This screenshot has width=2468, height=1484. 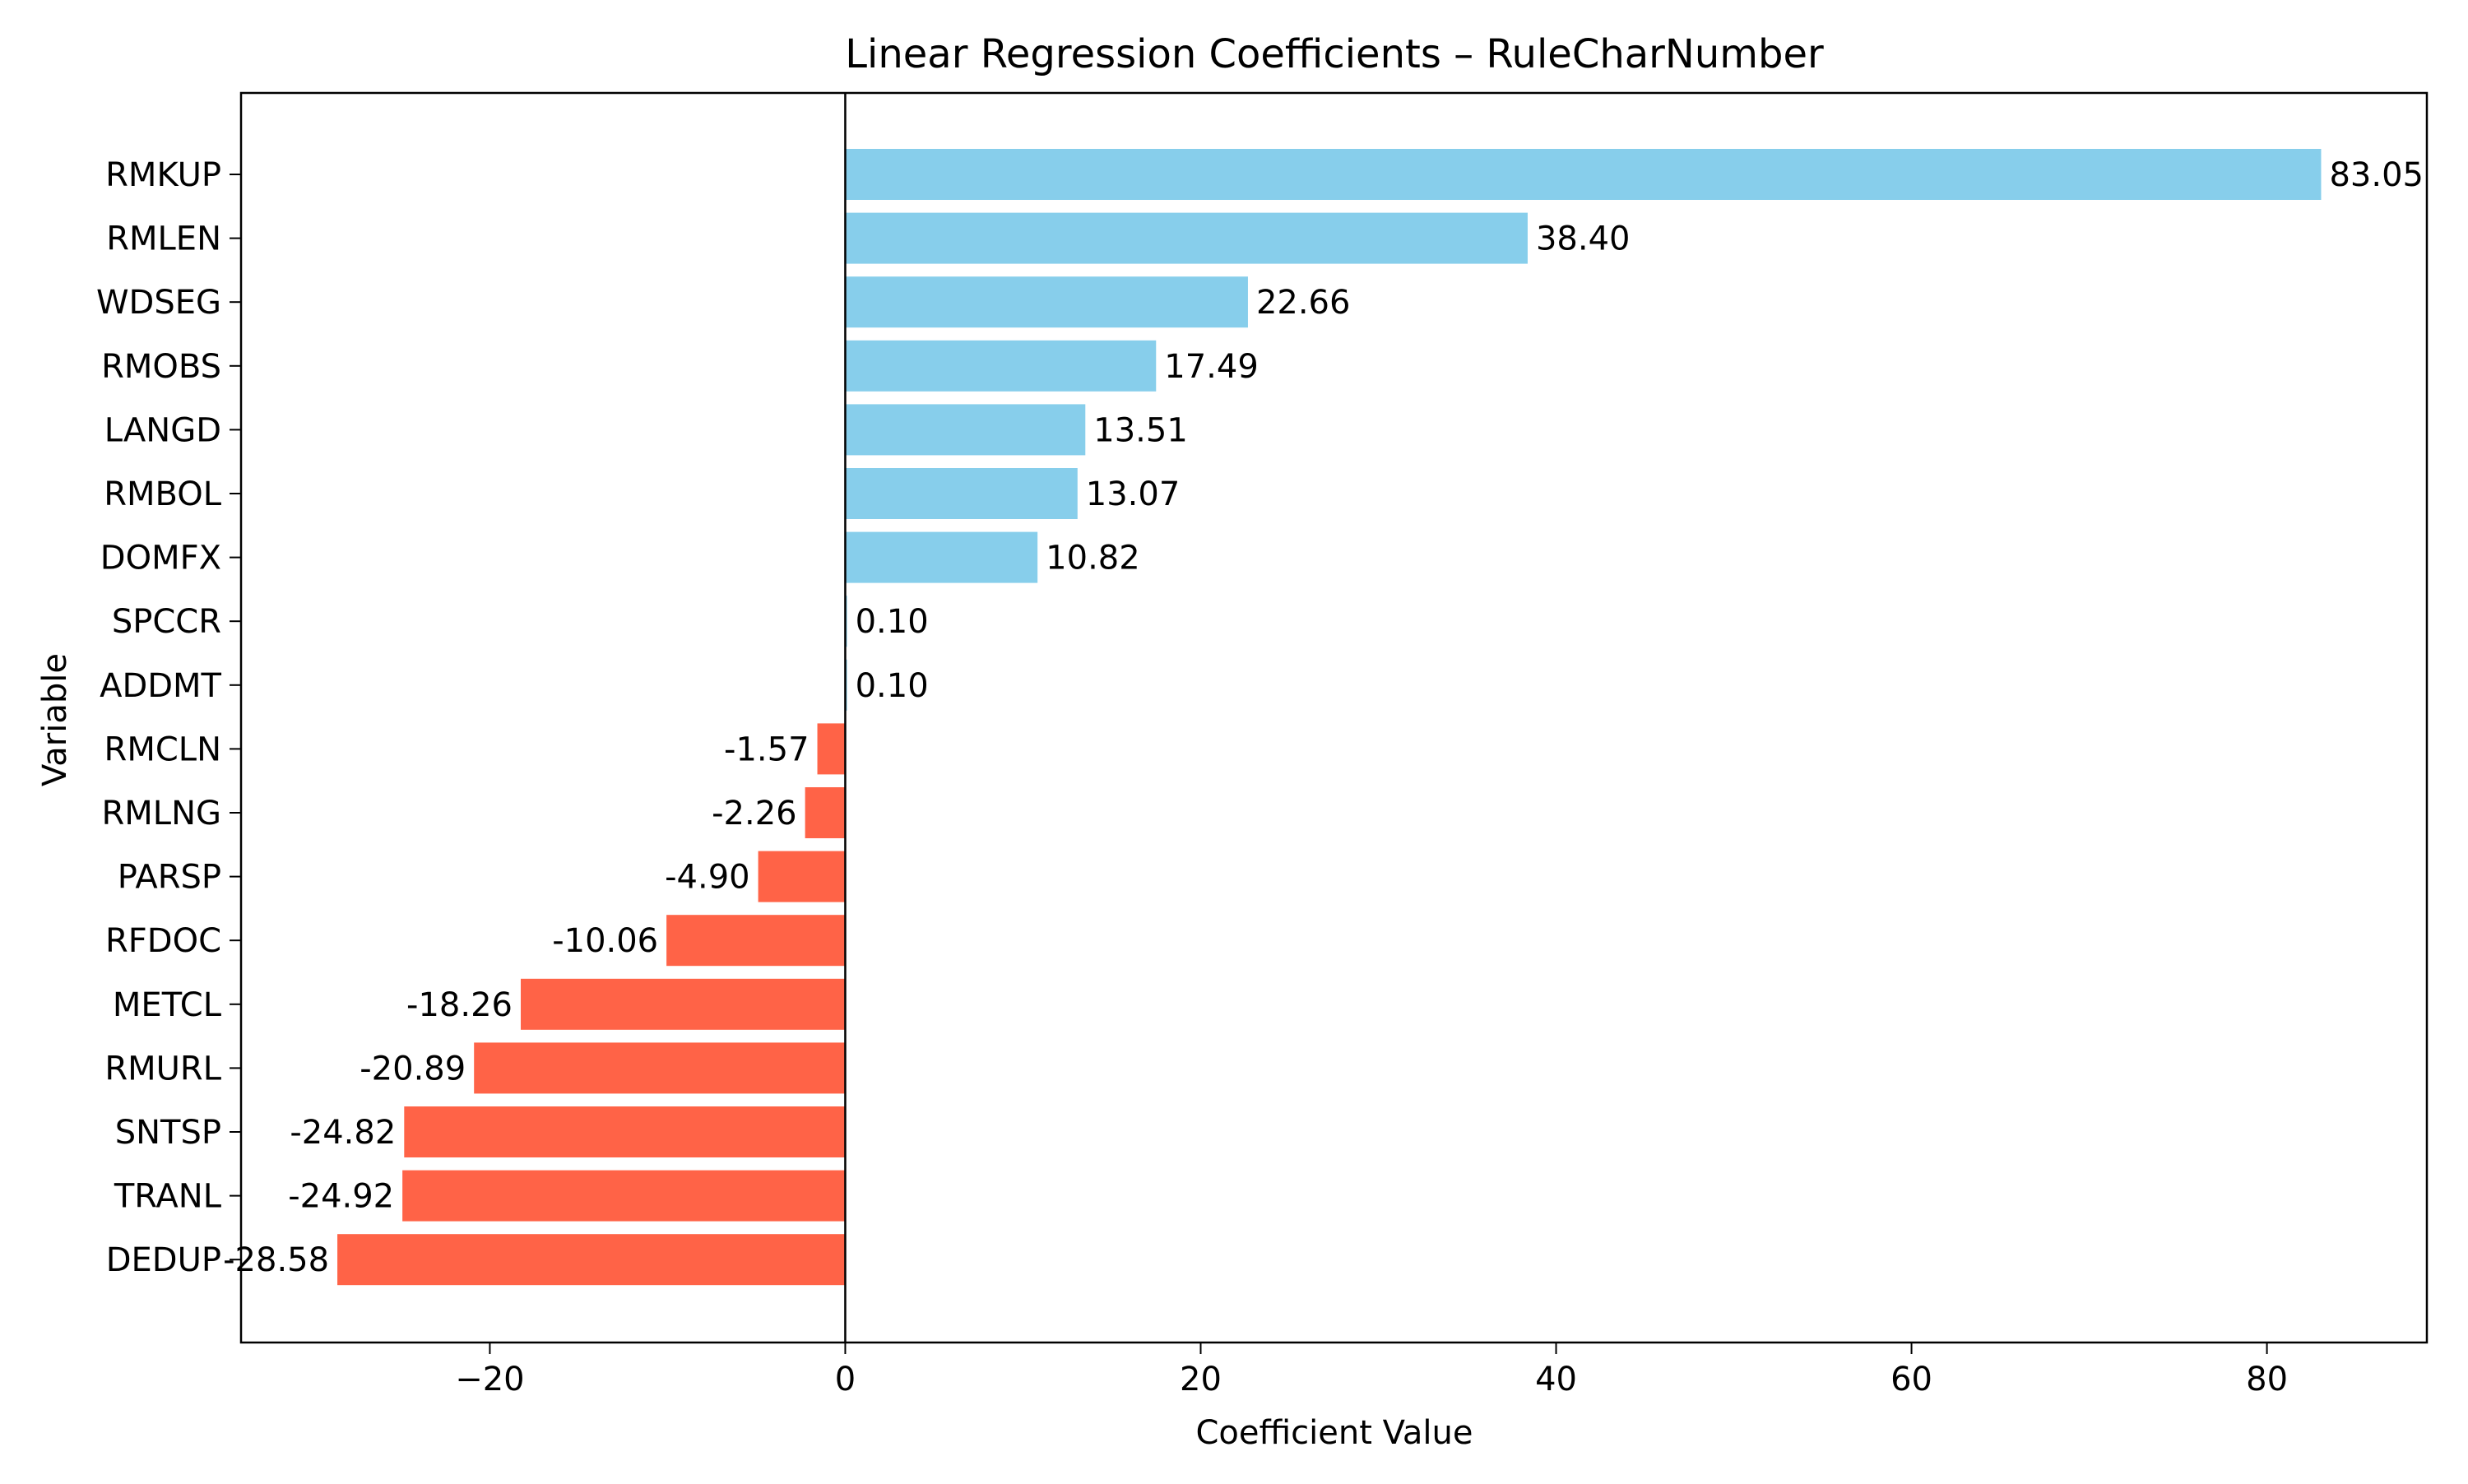 I want to click on y-tick-label-addmt: ADDMT, so click(x=160, y=686).